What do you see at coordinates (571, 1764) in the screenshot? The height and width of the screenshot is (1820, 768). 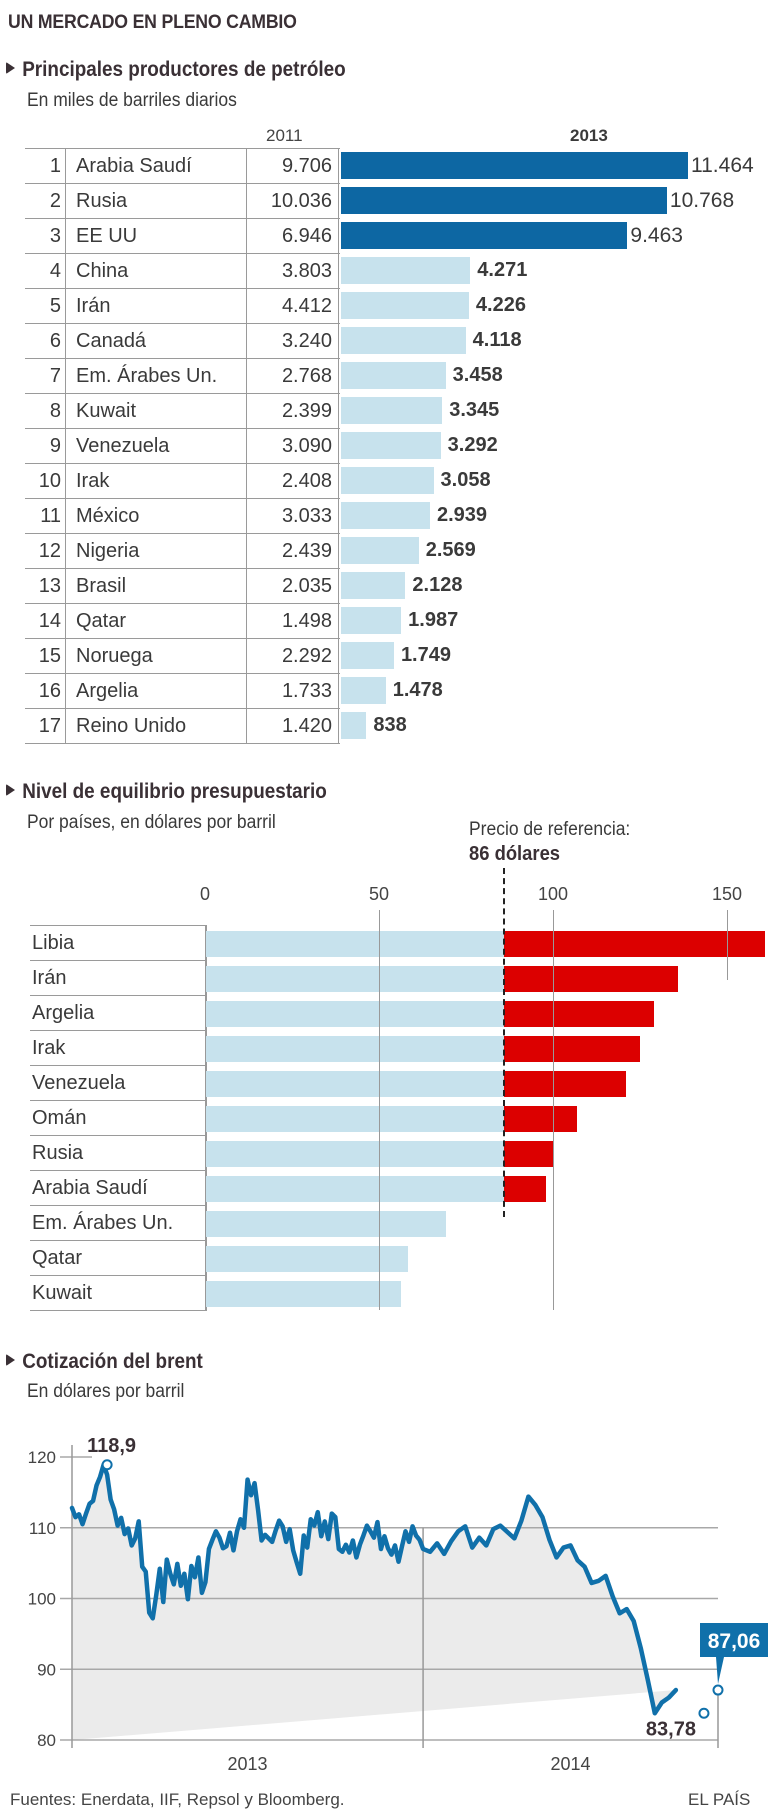 I see `x-tick-label: 2014` at bounding box center [571, 1764].